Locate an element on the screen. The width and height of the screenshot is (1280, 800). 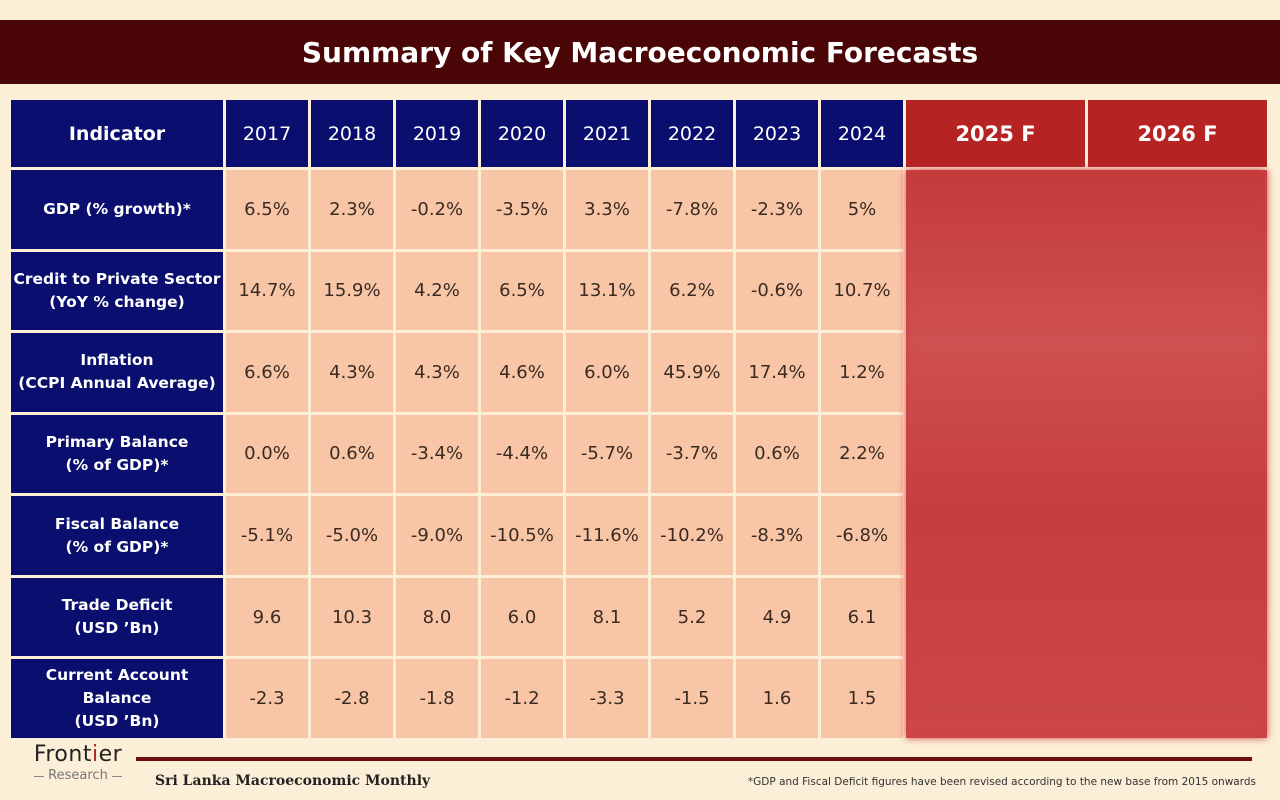
indicator-label: Current Account Balance (USD ’Bn) is located at coordinates (117, 698).